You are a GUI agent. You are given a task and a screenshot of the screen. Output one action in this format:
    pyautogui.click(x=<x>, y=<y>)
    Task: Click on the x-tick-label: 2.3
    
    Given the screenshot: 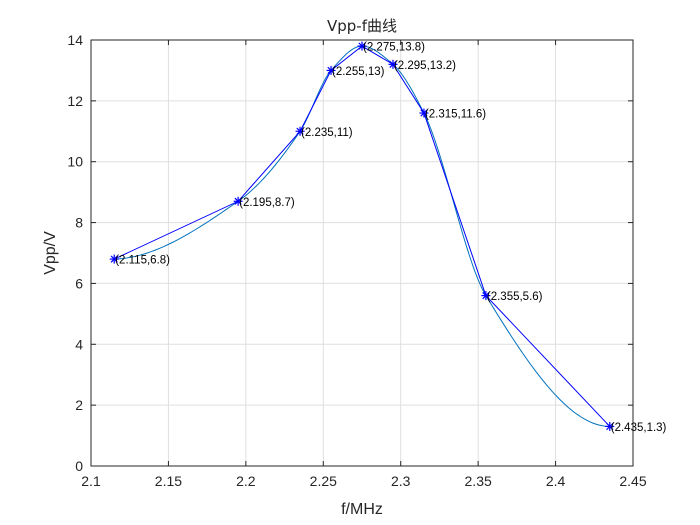 What is the action you would take?
    pyautogui.click(x=401, y=481)
    